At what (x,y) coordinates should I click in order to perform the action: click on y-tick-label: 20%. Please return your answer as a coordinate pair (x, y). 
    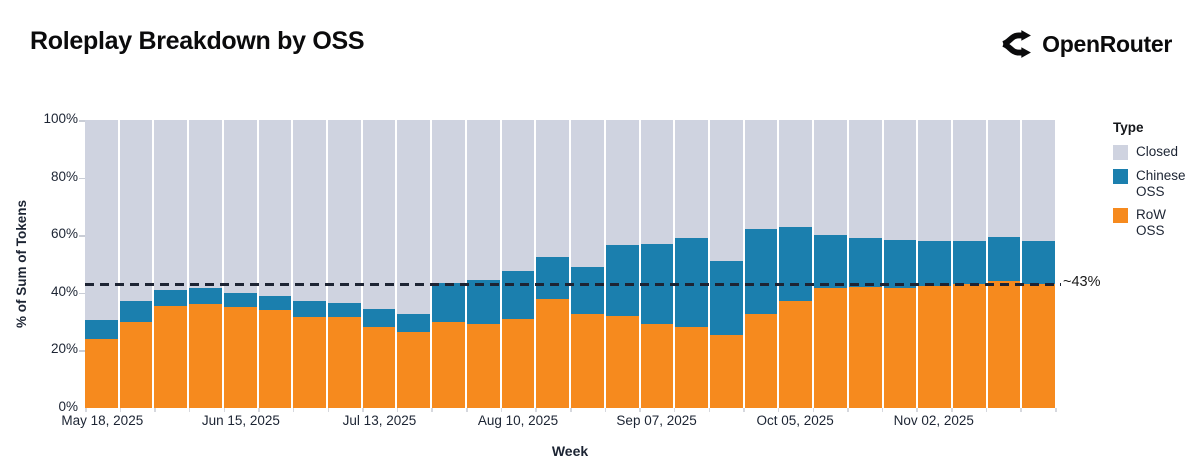
    Looking at the image, I should click on (64, 349).